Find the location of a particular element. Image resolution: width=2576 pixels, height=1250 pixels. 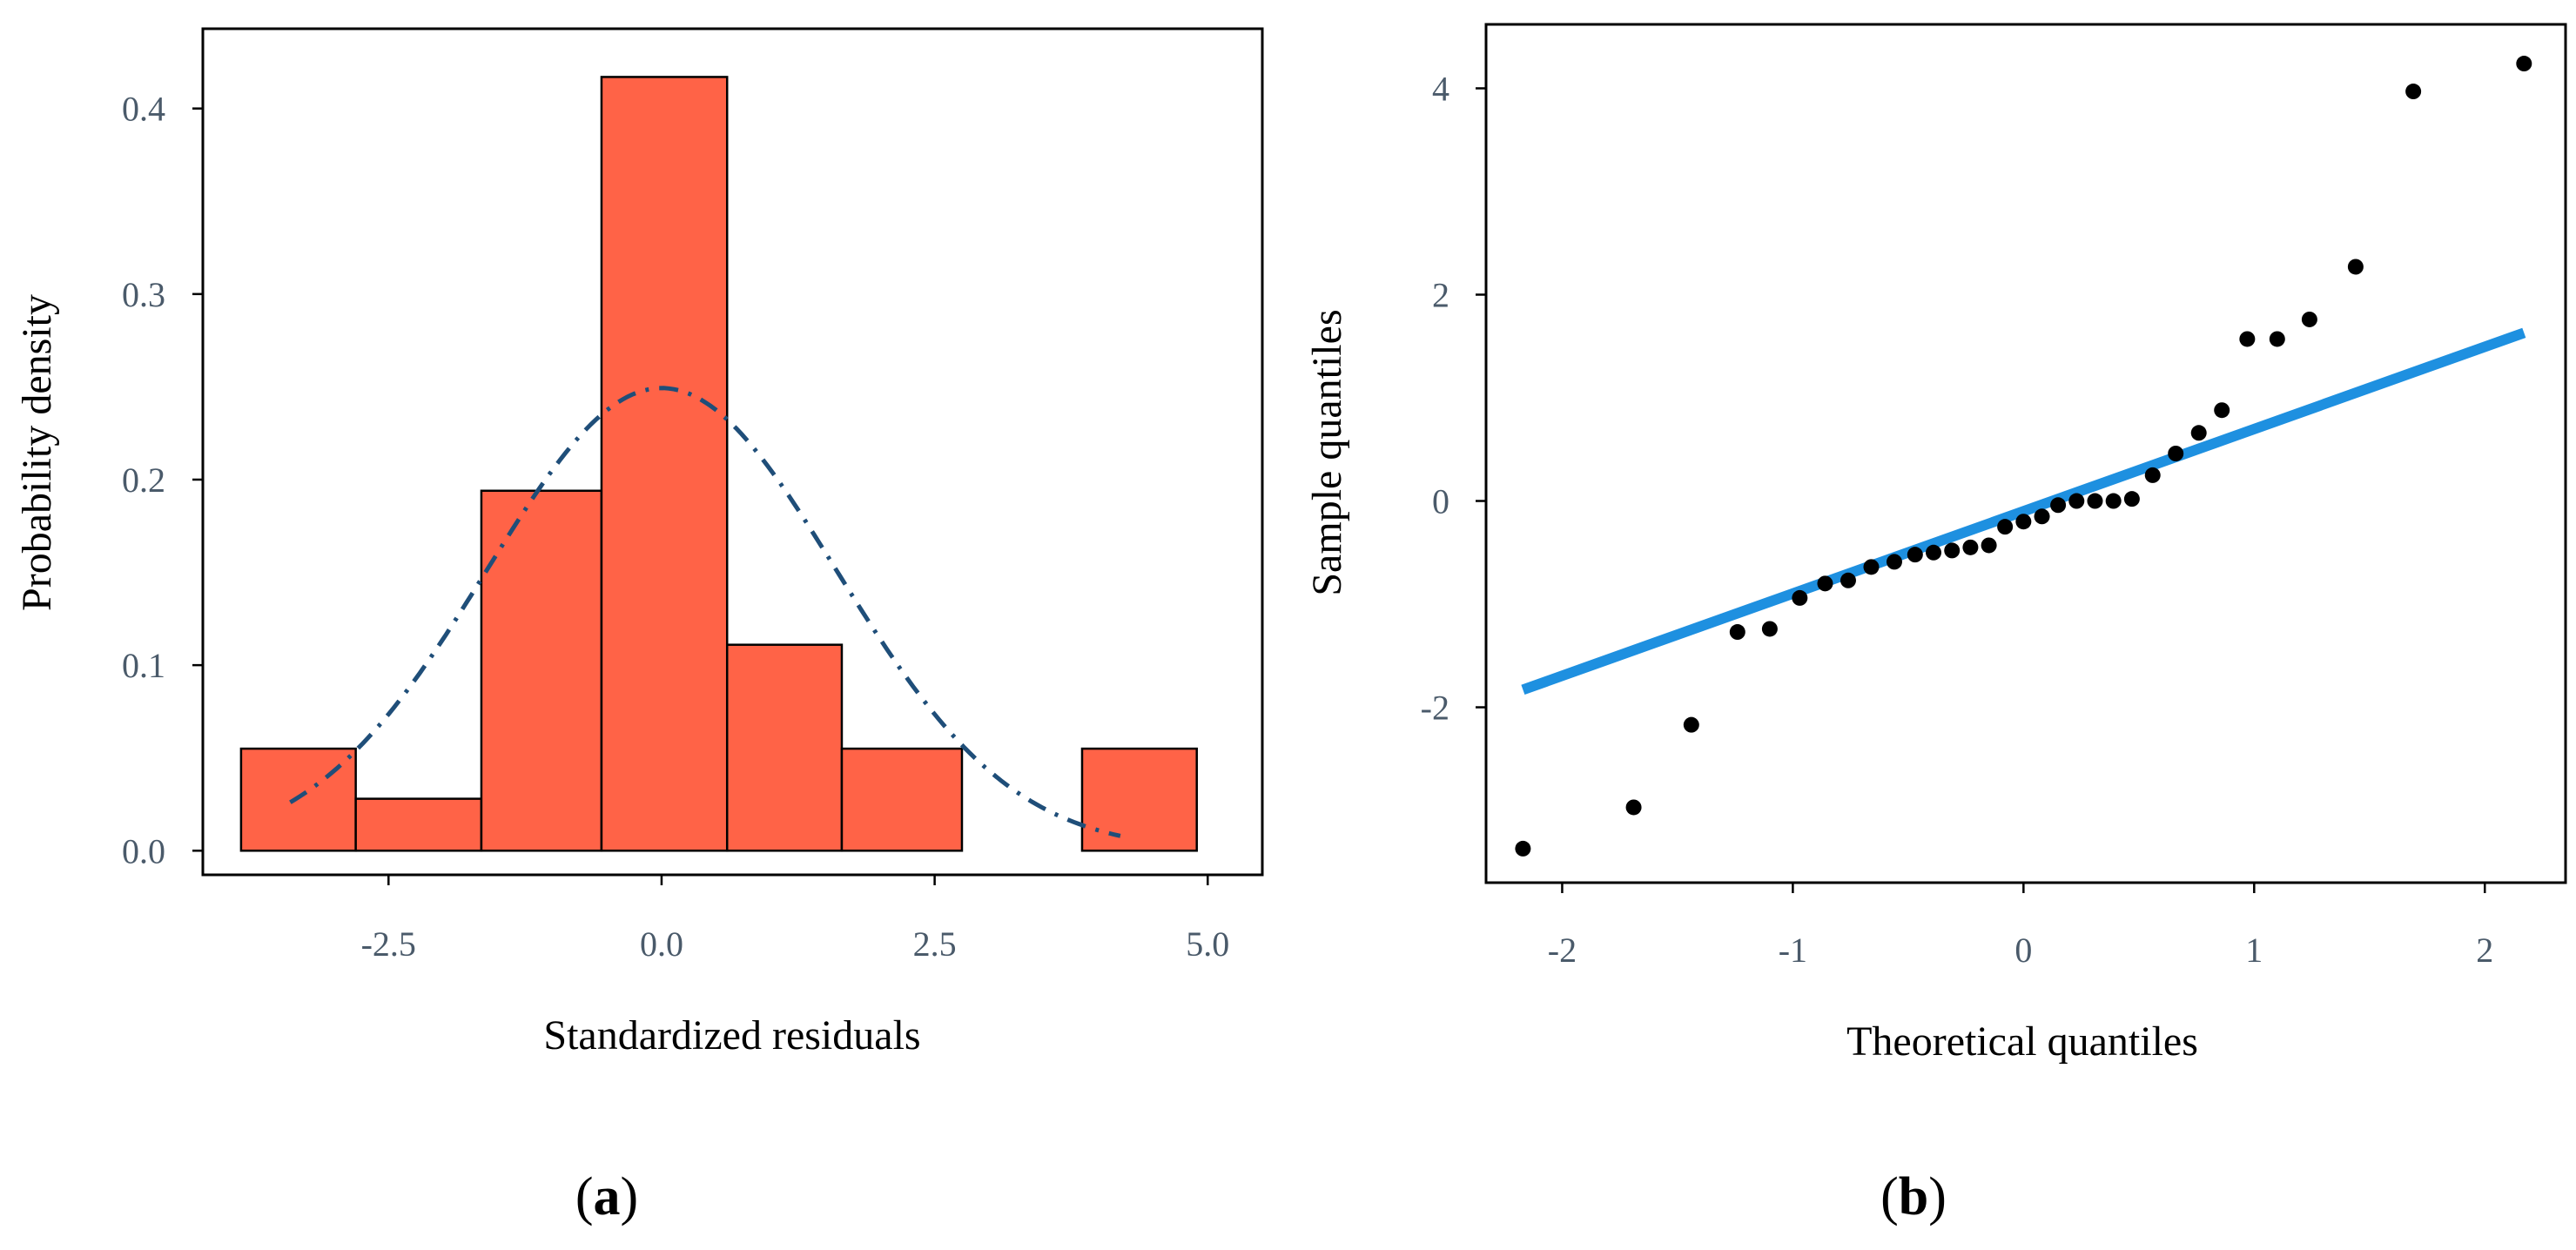

panel-label-b: (b) is located at coordinates (1913, 1196).